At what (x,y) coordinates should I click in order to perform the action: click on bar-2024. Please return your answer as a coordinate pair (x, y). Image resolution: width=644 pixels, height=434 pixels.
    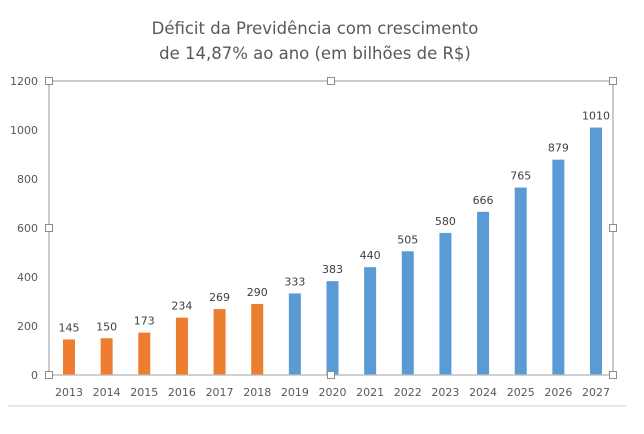
    Looking at the image, I should click on (483, 293).